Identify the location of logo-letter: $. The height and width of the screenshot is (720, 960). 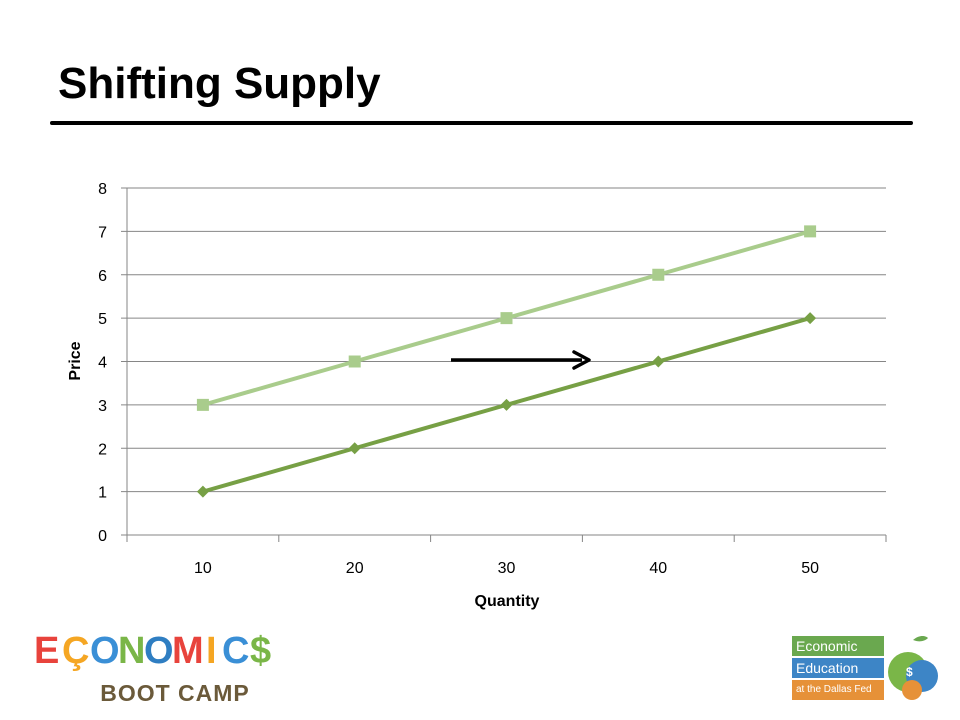
(261, 651).